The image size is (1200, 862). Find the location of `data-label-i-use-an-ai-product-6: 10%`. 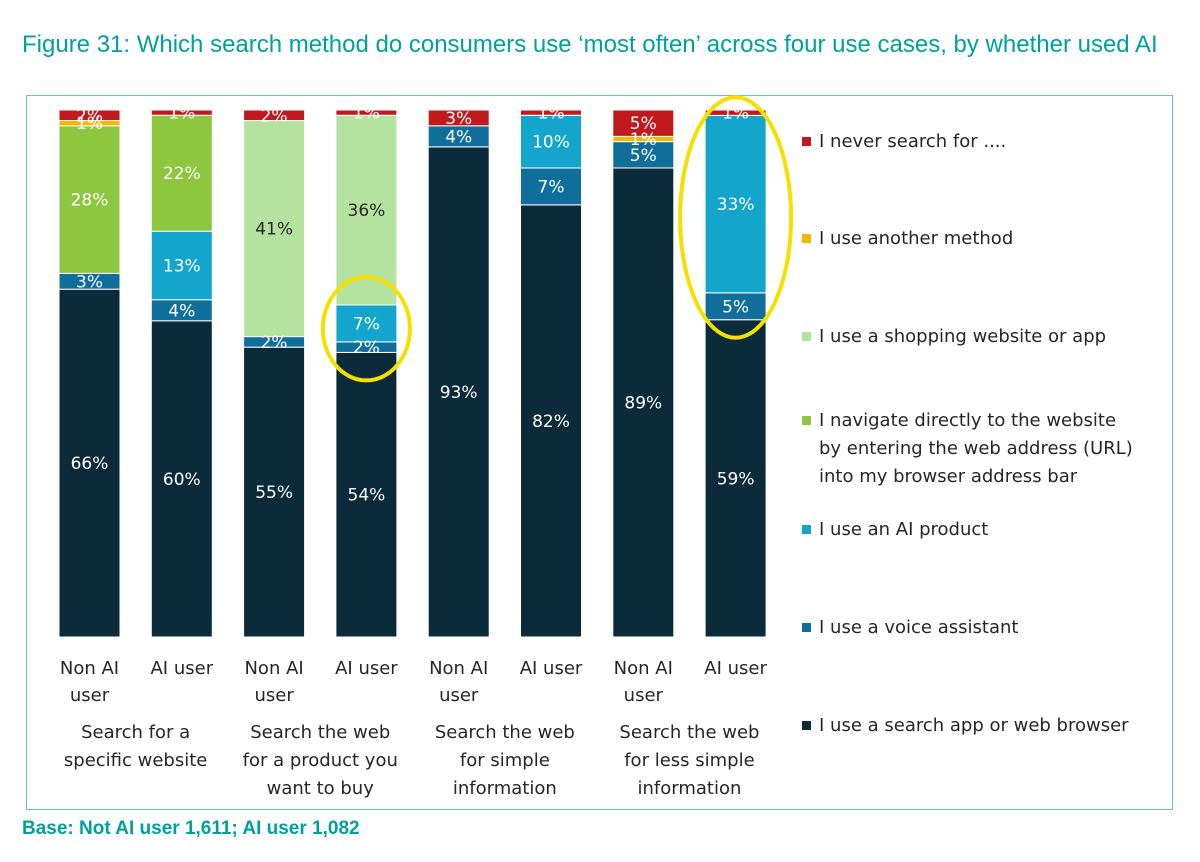

data-label-i-use-an-ai-product-6: 10% is located at coordinates (551, 143).